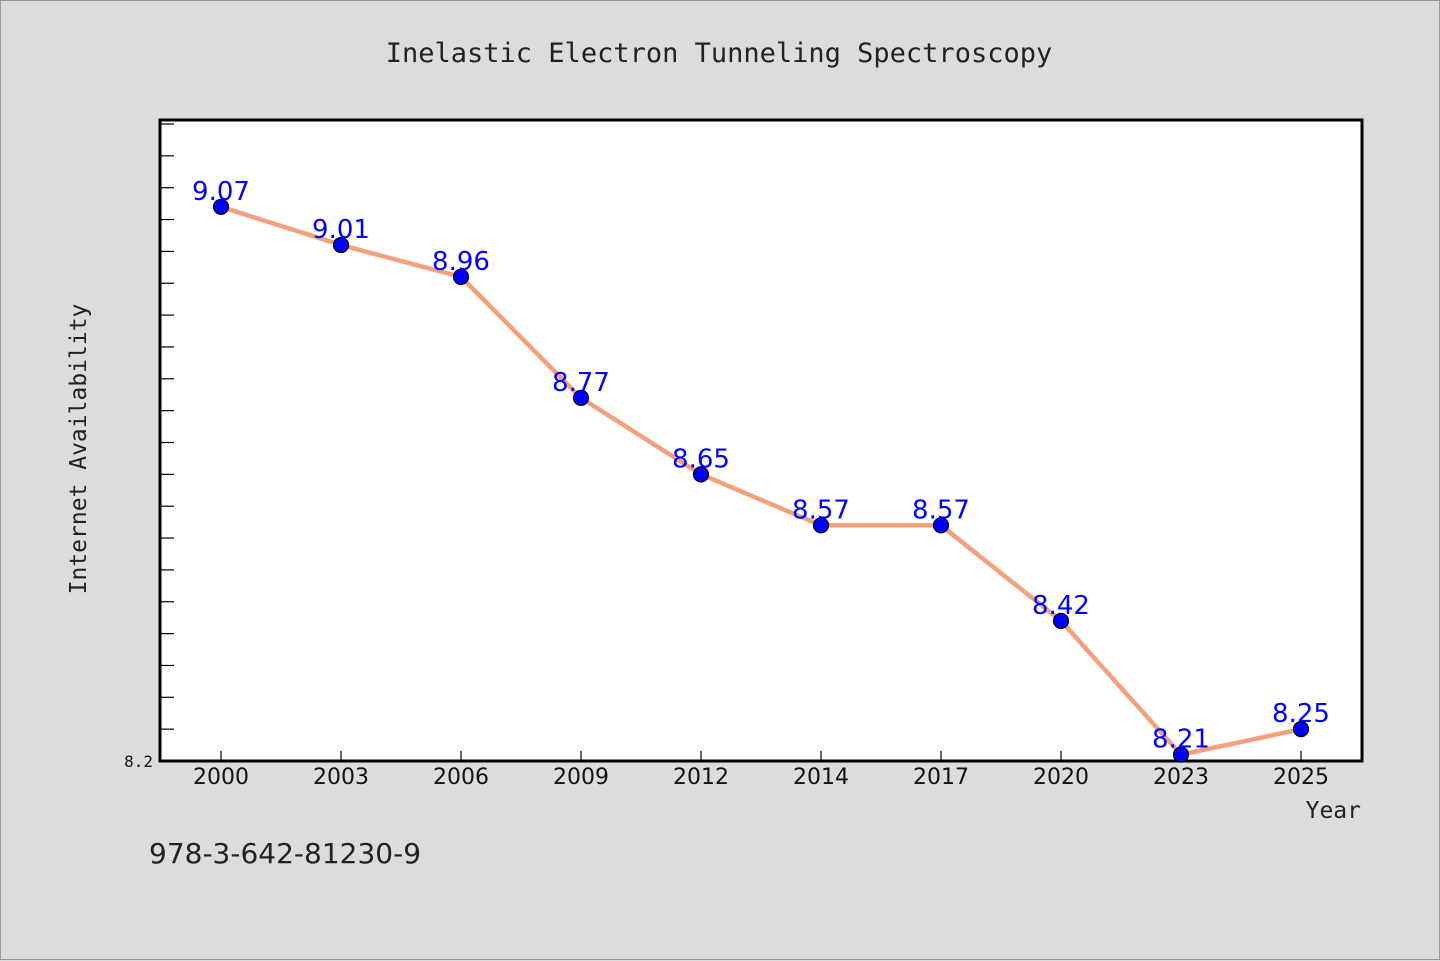 The height and width of the screenshot is (961, 1440). Describe the element at coordinates (1333, 811) in the screenshot. I see `x-axis-label: Year` at that location.